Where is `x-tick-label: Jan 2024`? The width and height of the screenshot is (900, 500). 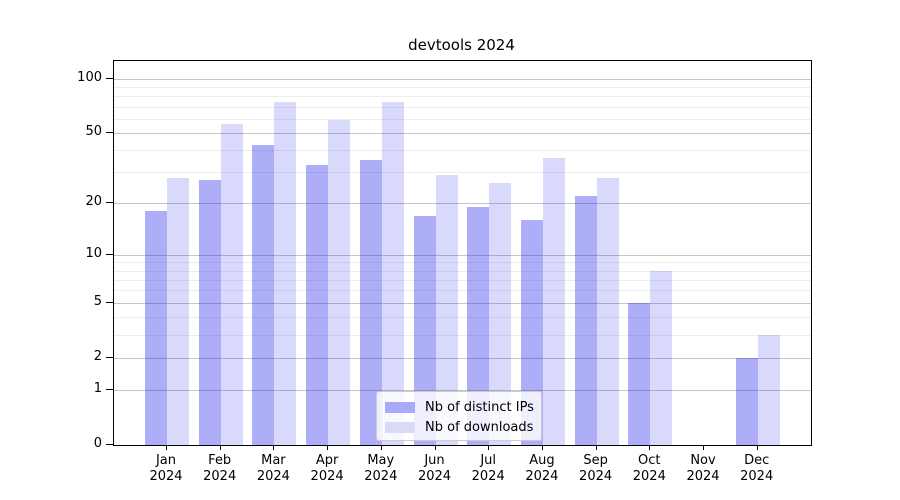 x-tick-label: Jan 2024 is located at coordinates (166, 469).